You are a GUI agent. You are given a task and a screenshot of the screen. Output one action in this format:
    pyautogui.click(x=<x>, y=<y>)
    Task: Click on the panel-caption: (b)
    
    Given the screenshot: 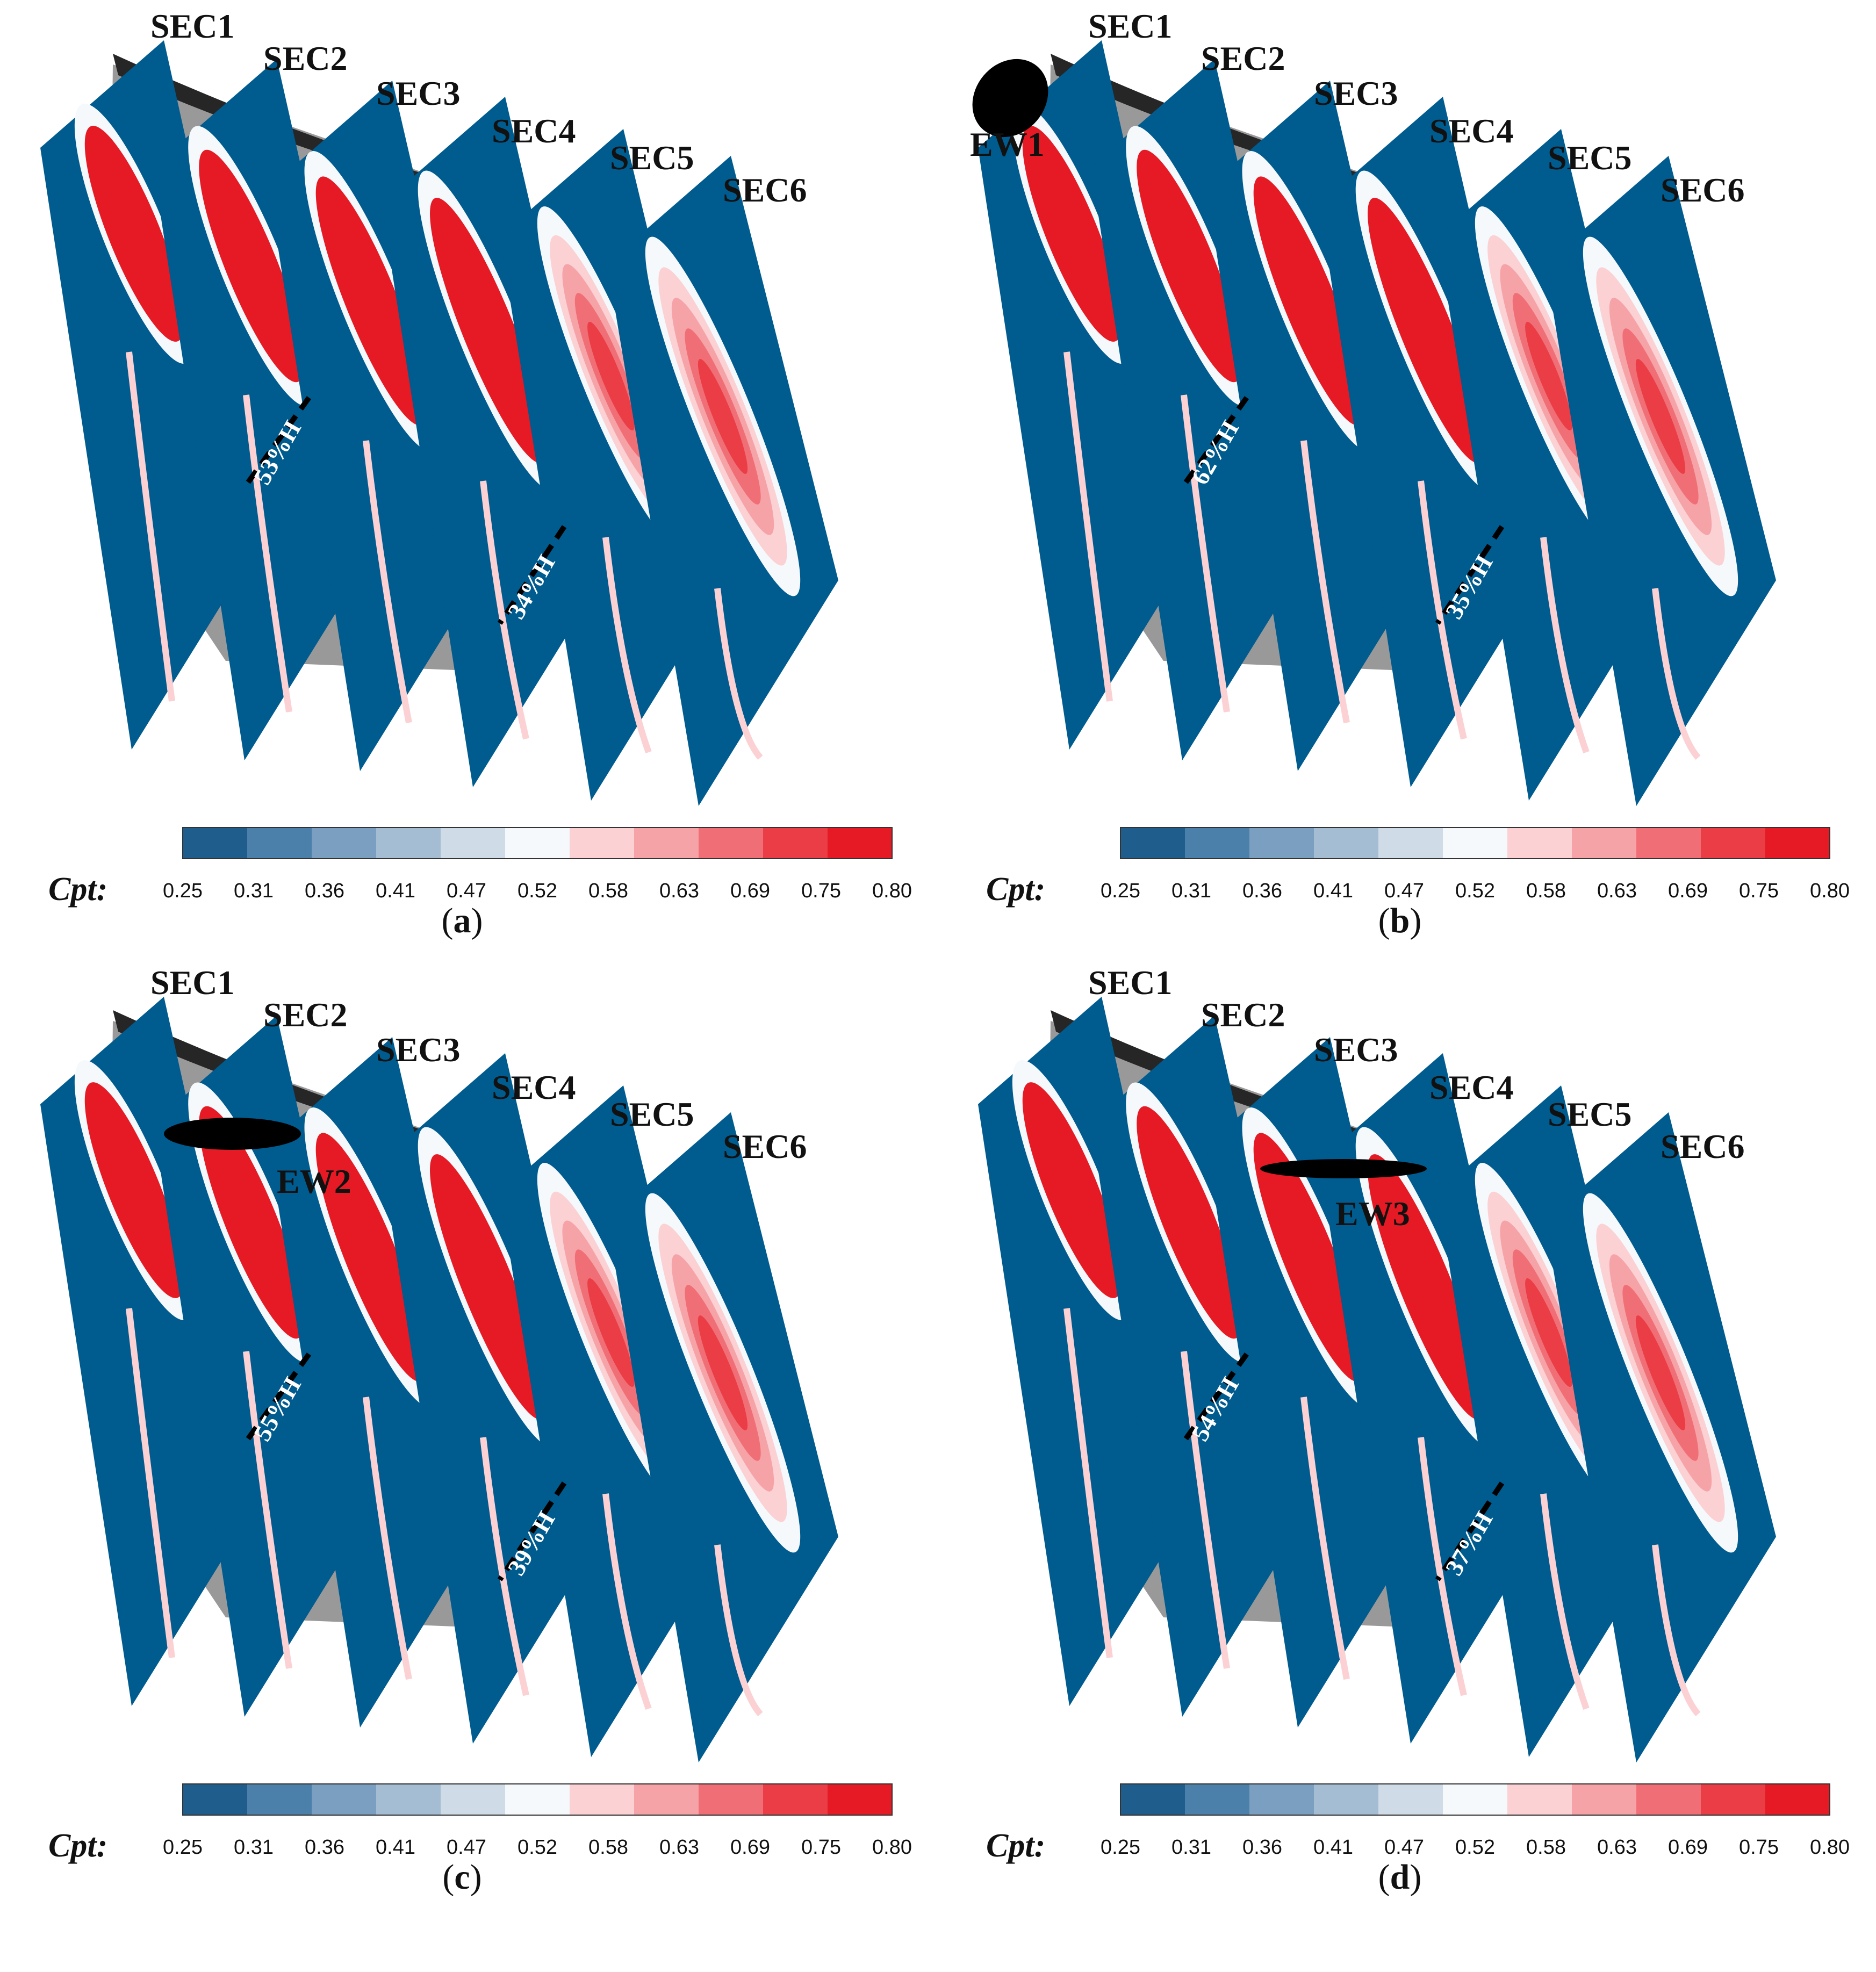 What is the action you would take?
    pyautogui.click(x=1400, y=920)
    